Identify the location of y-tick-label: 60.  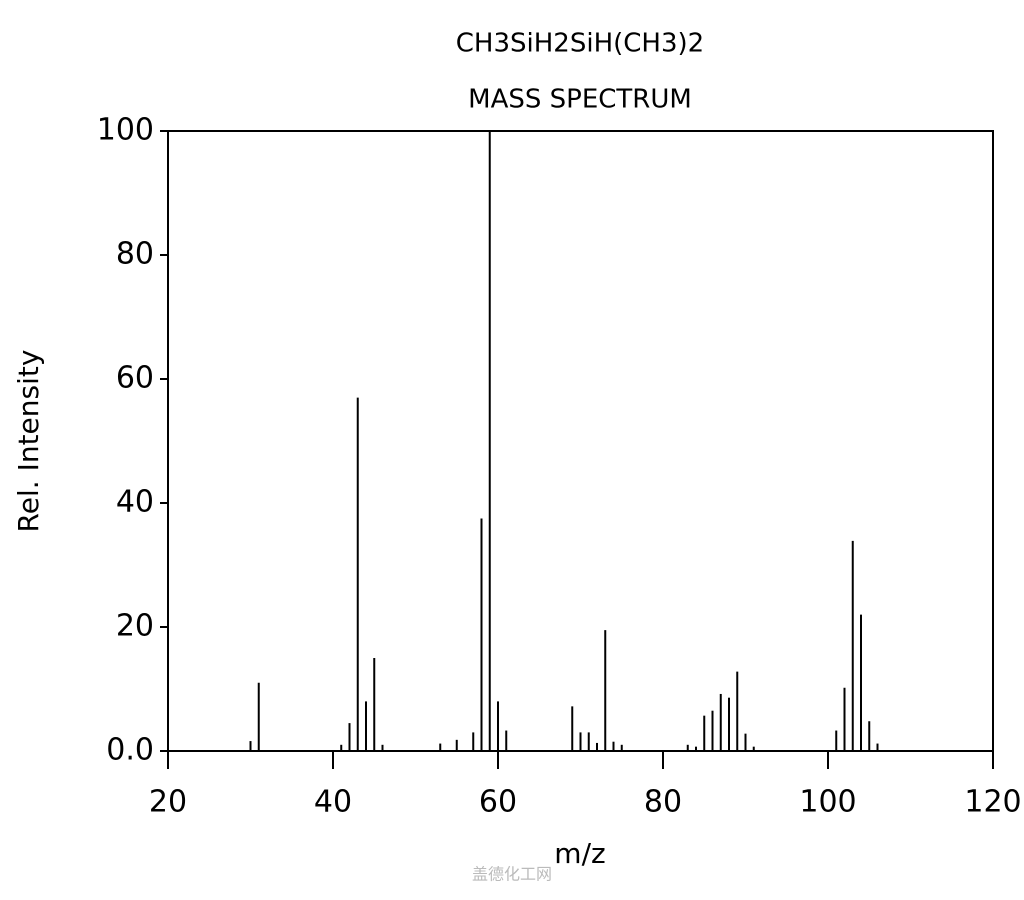
(135, 378).